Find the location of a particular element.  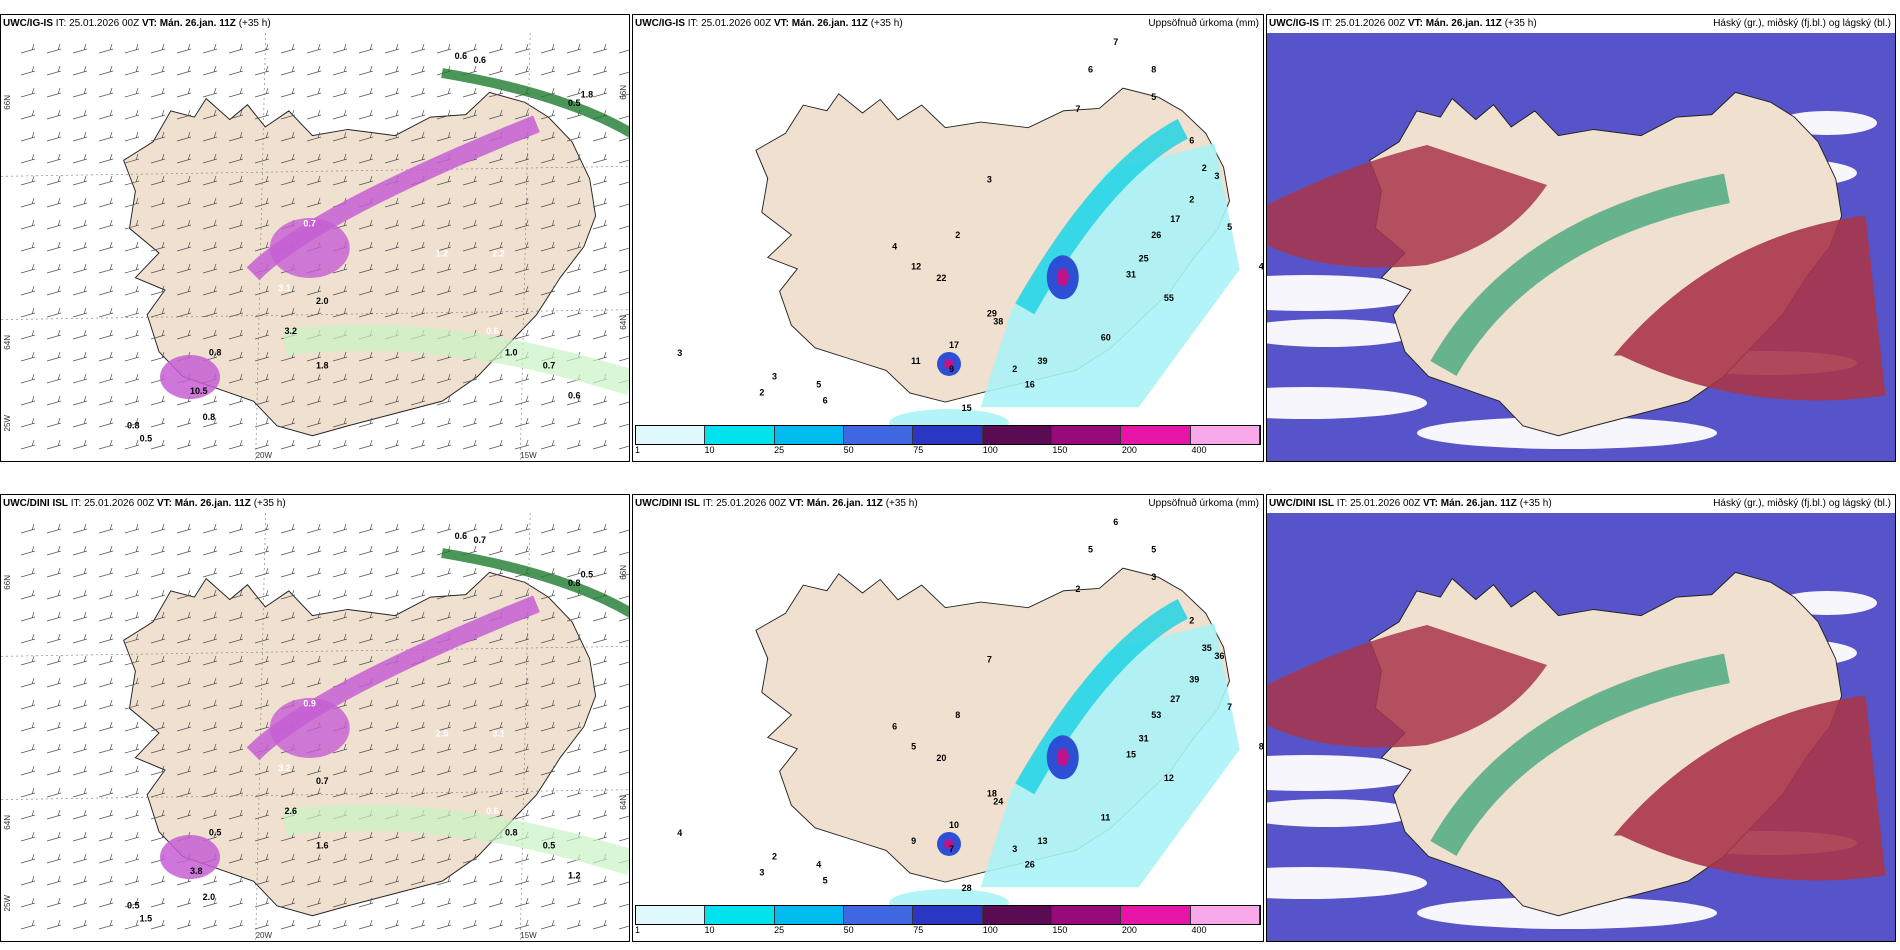

vt-value: Mán. 26.jan. 11Z is located at coordinates (829, 23).